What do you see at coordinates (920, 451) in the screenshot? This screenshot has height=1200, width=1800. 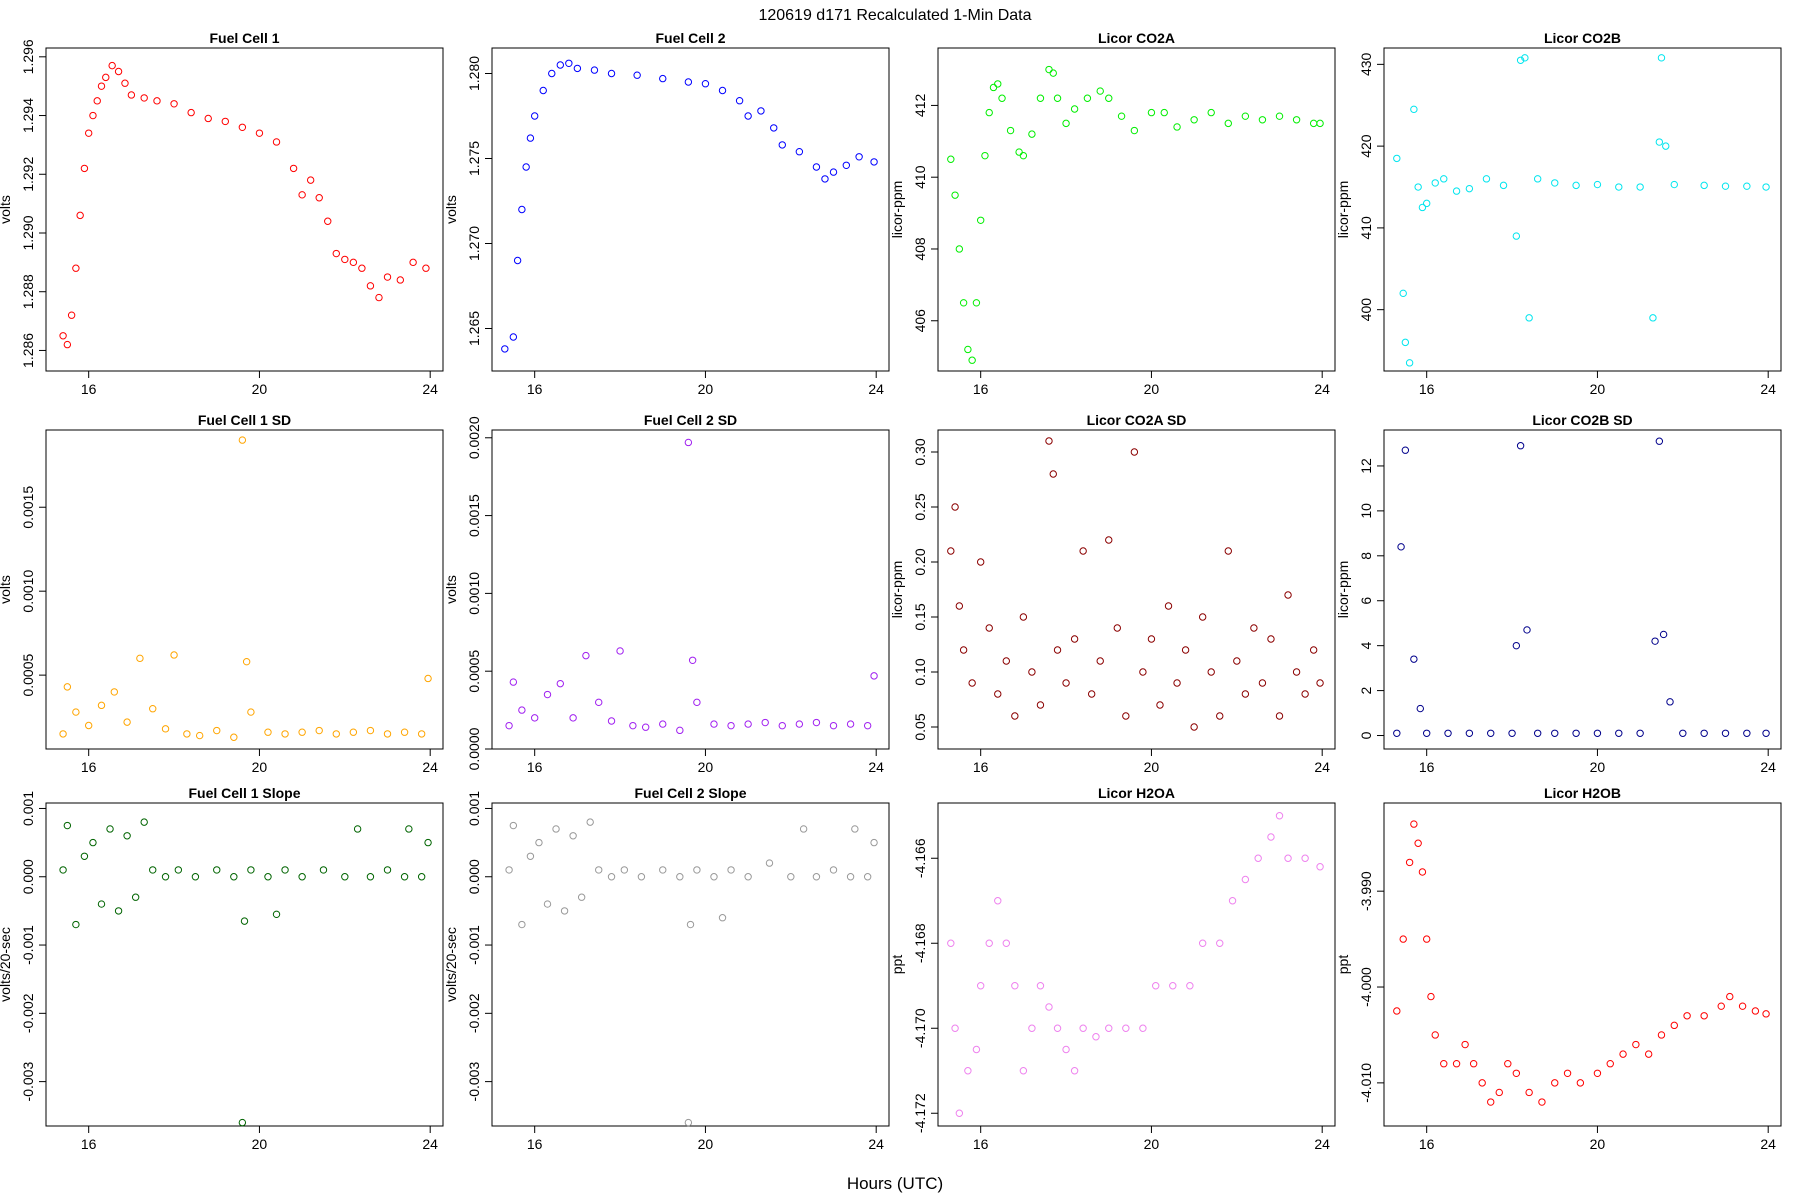 I see `y-tick-label: 0.30` at bounding box center [920, 451].